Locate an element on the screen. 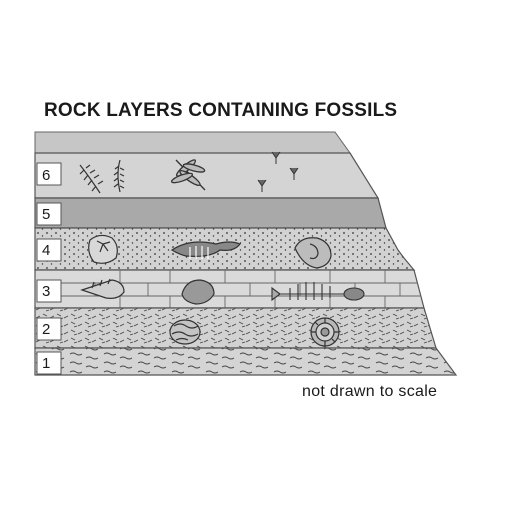 The width and height of the screenshot is (512, 512). svg-text: 4 is located at coordinates (46, 250).